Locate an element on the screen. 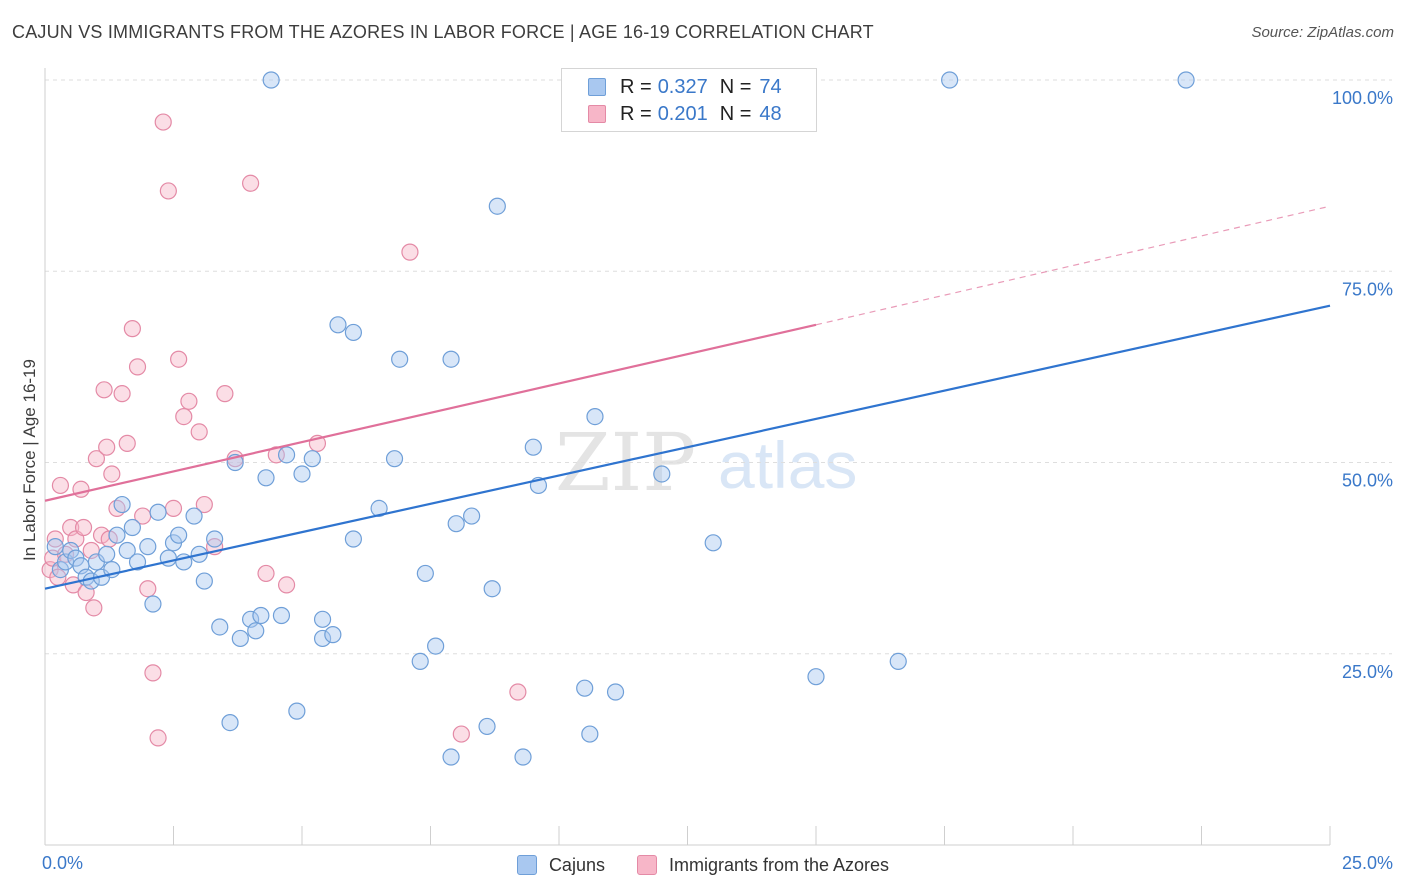 This screenshot has width=1406, height=892. series-legend: Cajuns Immigrants from the Azores is located at coordinates (703, 865).